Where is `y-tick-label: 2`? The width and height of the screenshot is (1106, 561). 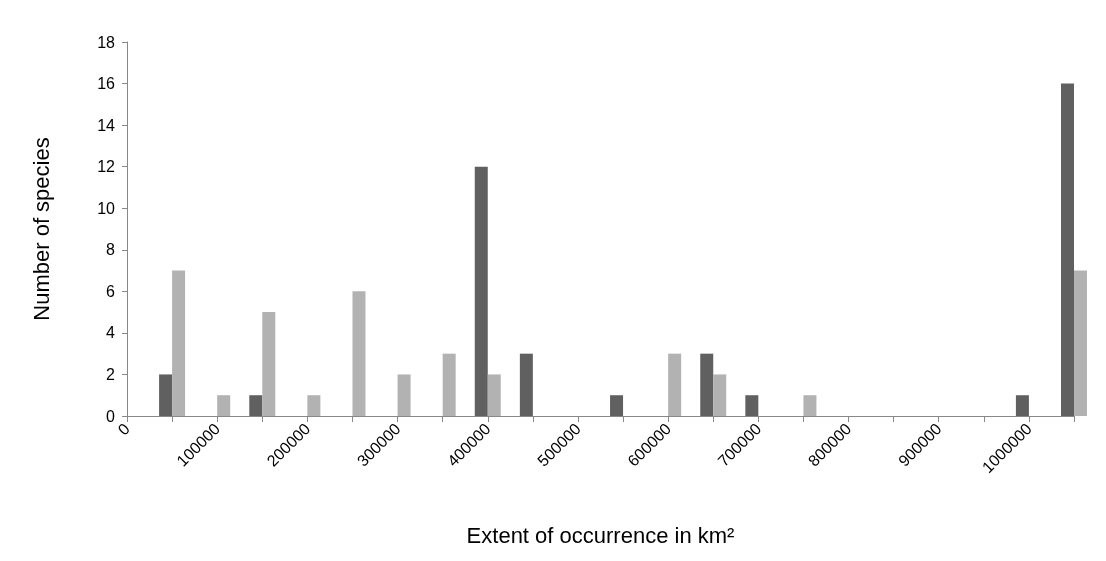 y-tick-label: 2 is located at coordinates (111, 374).